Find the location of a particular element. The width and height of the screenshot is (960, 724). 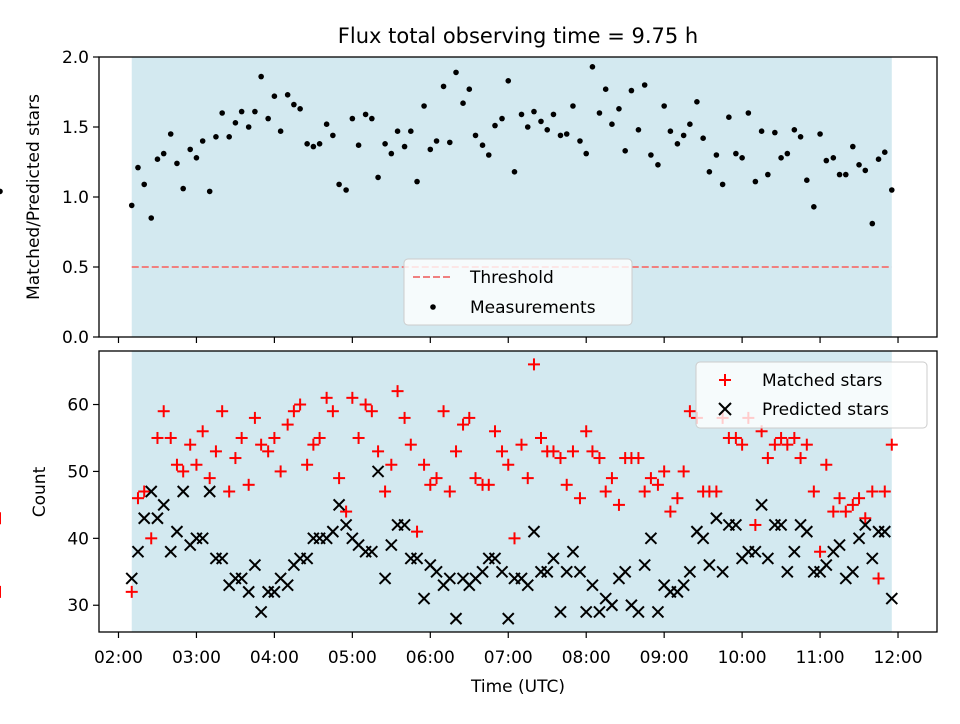

y-tick-label: 30 is located at coordinates (78, 606).